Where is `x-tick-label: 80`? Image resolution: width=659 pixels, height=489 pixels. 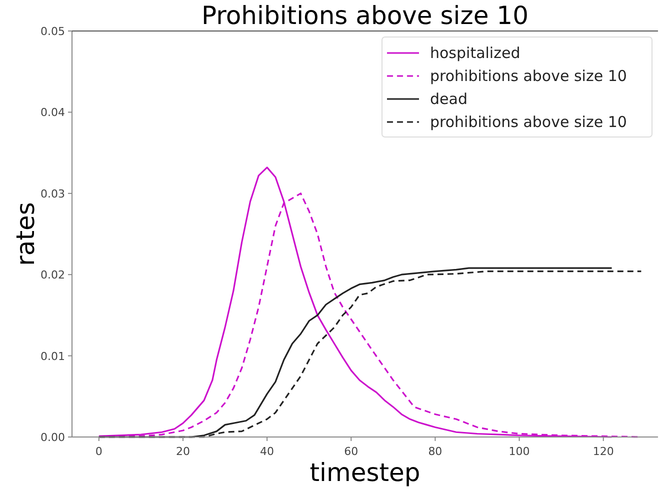
x-tick-label: 80 is located at coordinates (435, 451).